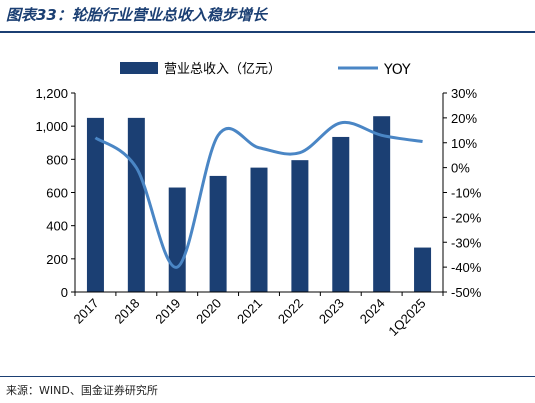 Image resolution: width=535 pixels, height=403 pixels. Describe the element at coordinates (466, 292) in the screenshot. I see `y-right-tick-label: -50%` at that location.